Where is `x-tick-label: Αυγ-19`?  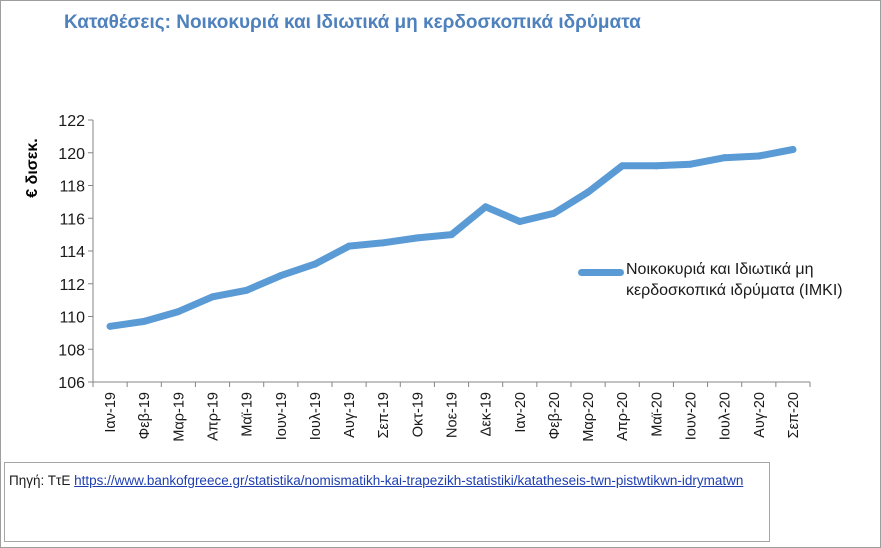 x-tick-label: Αυγ-19 is located at coordinates (350, 415).